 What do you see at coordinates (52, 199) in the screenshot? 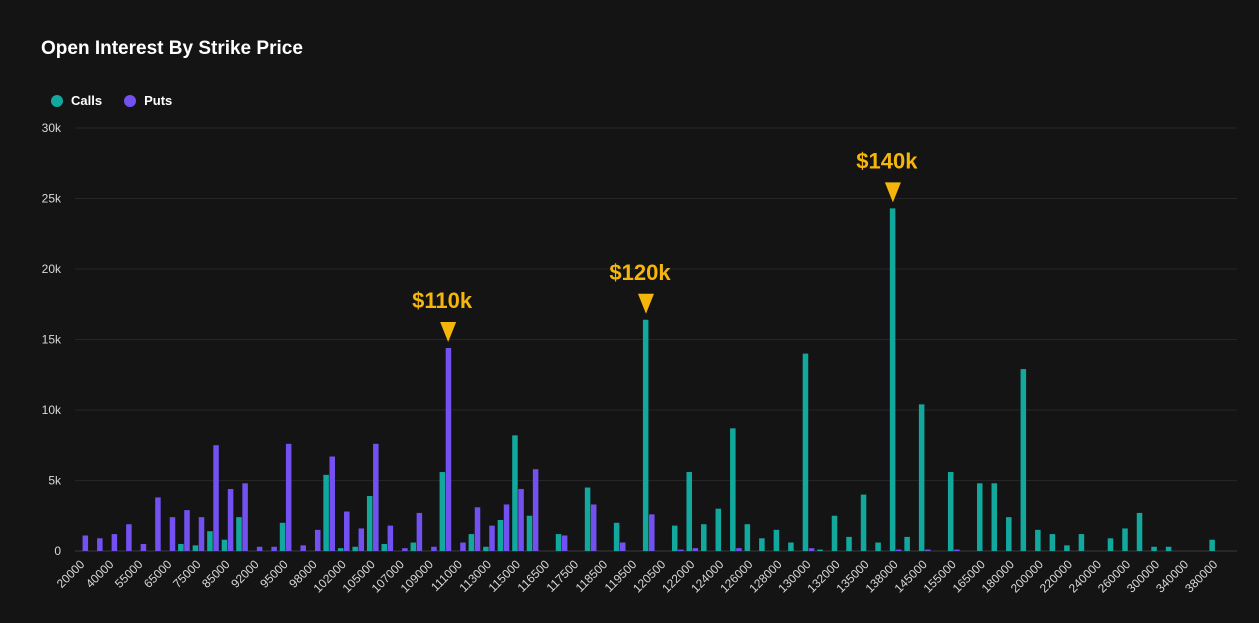
I see `y-tick-label: 25k` at bounding box center [52, 199].